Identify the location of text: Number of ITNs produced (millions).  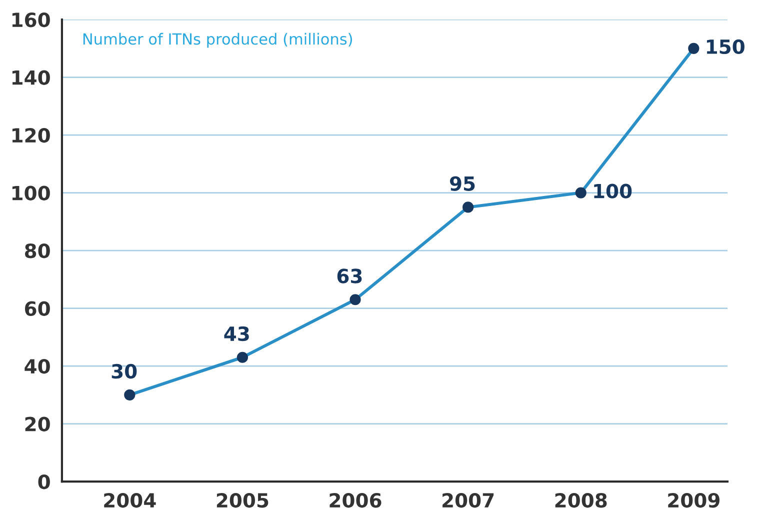
(217, 40).